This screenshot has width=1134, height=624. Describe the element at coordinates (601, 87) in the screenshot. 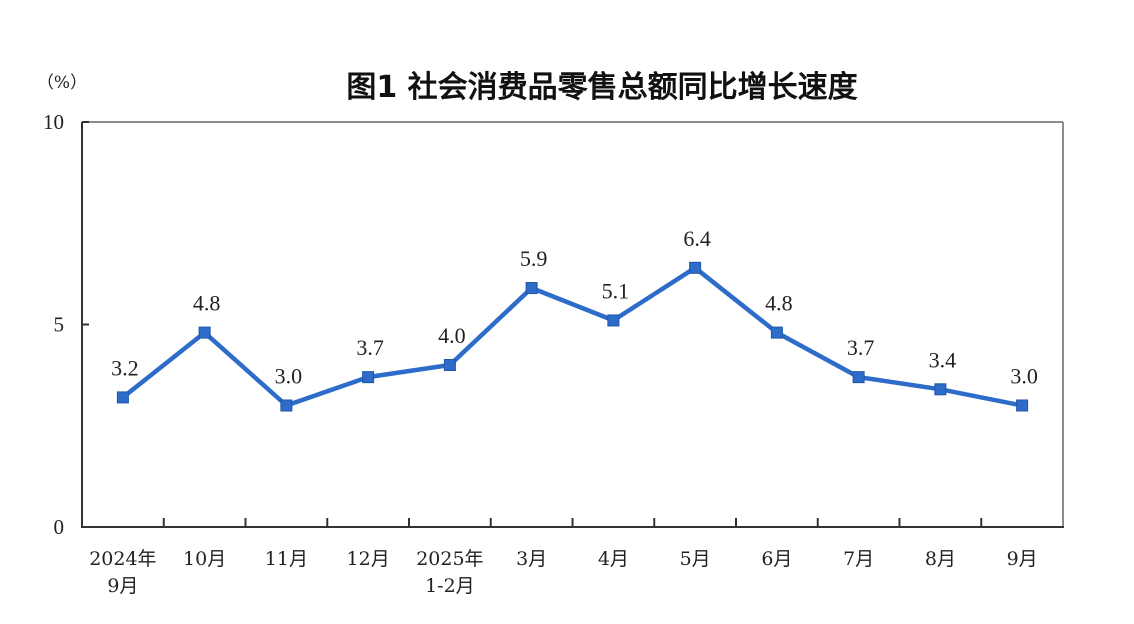

I see `chart-title: 图1 社会消费品零售总额同比增长速度` at that location.